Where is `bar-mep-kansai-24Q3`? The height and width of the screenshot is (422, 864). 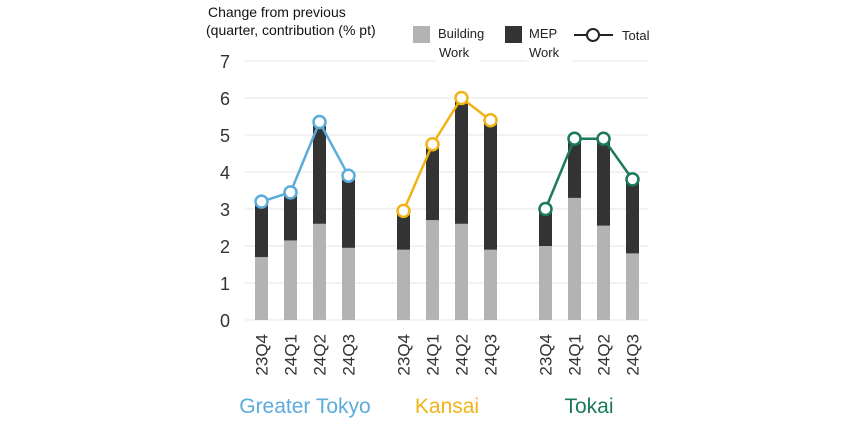
bar-mep-kansai-24Q3 is located at coordinates (490, 185).